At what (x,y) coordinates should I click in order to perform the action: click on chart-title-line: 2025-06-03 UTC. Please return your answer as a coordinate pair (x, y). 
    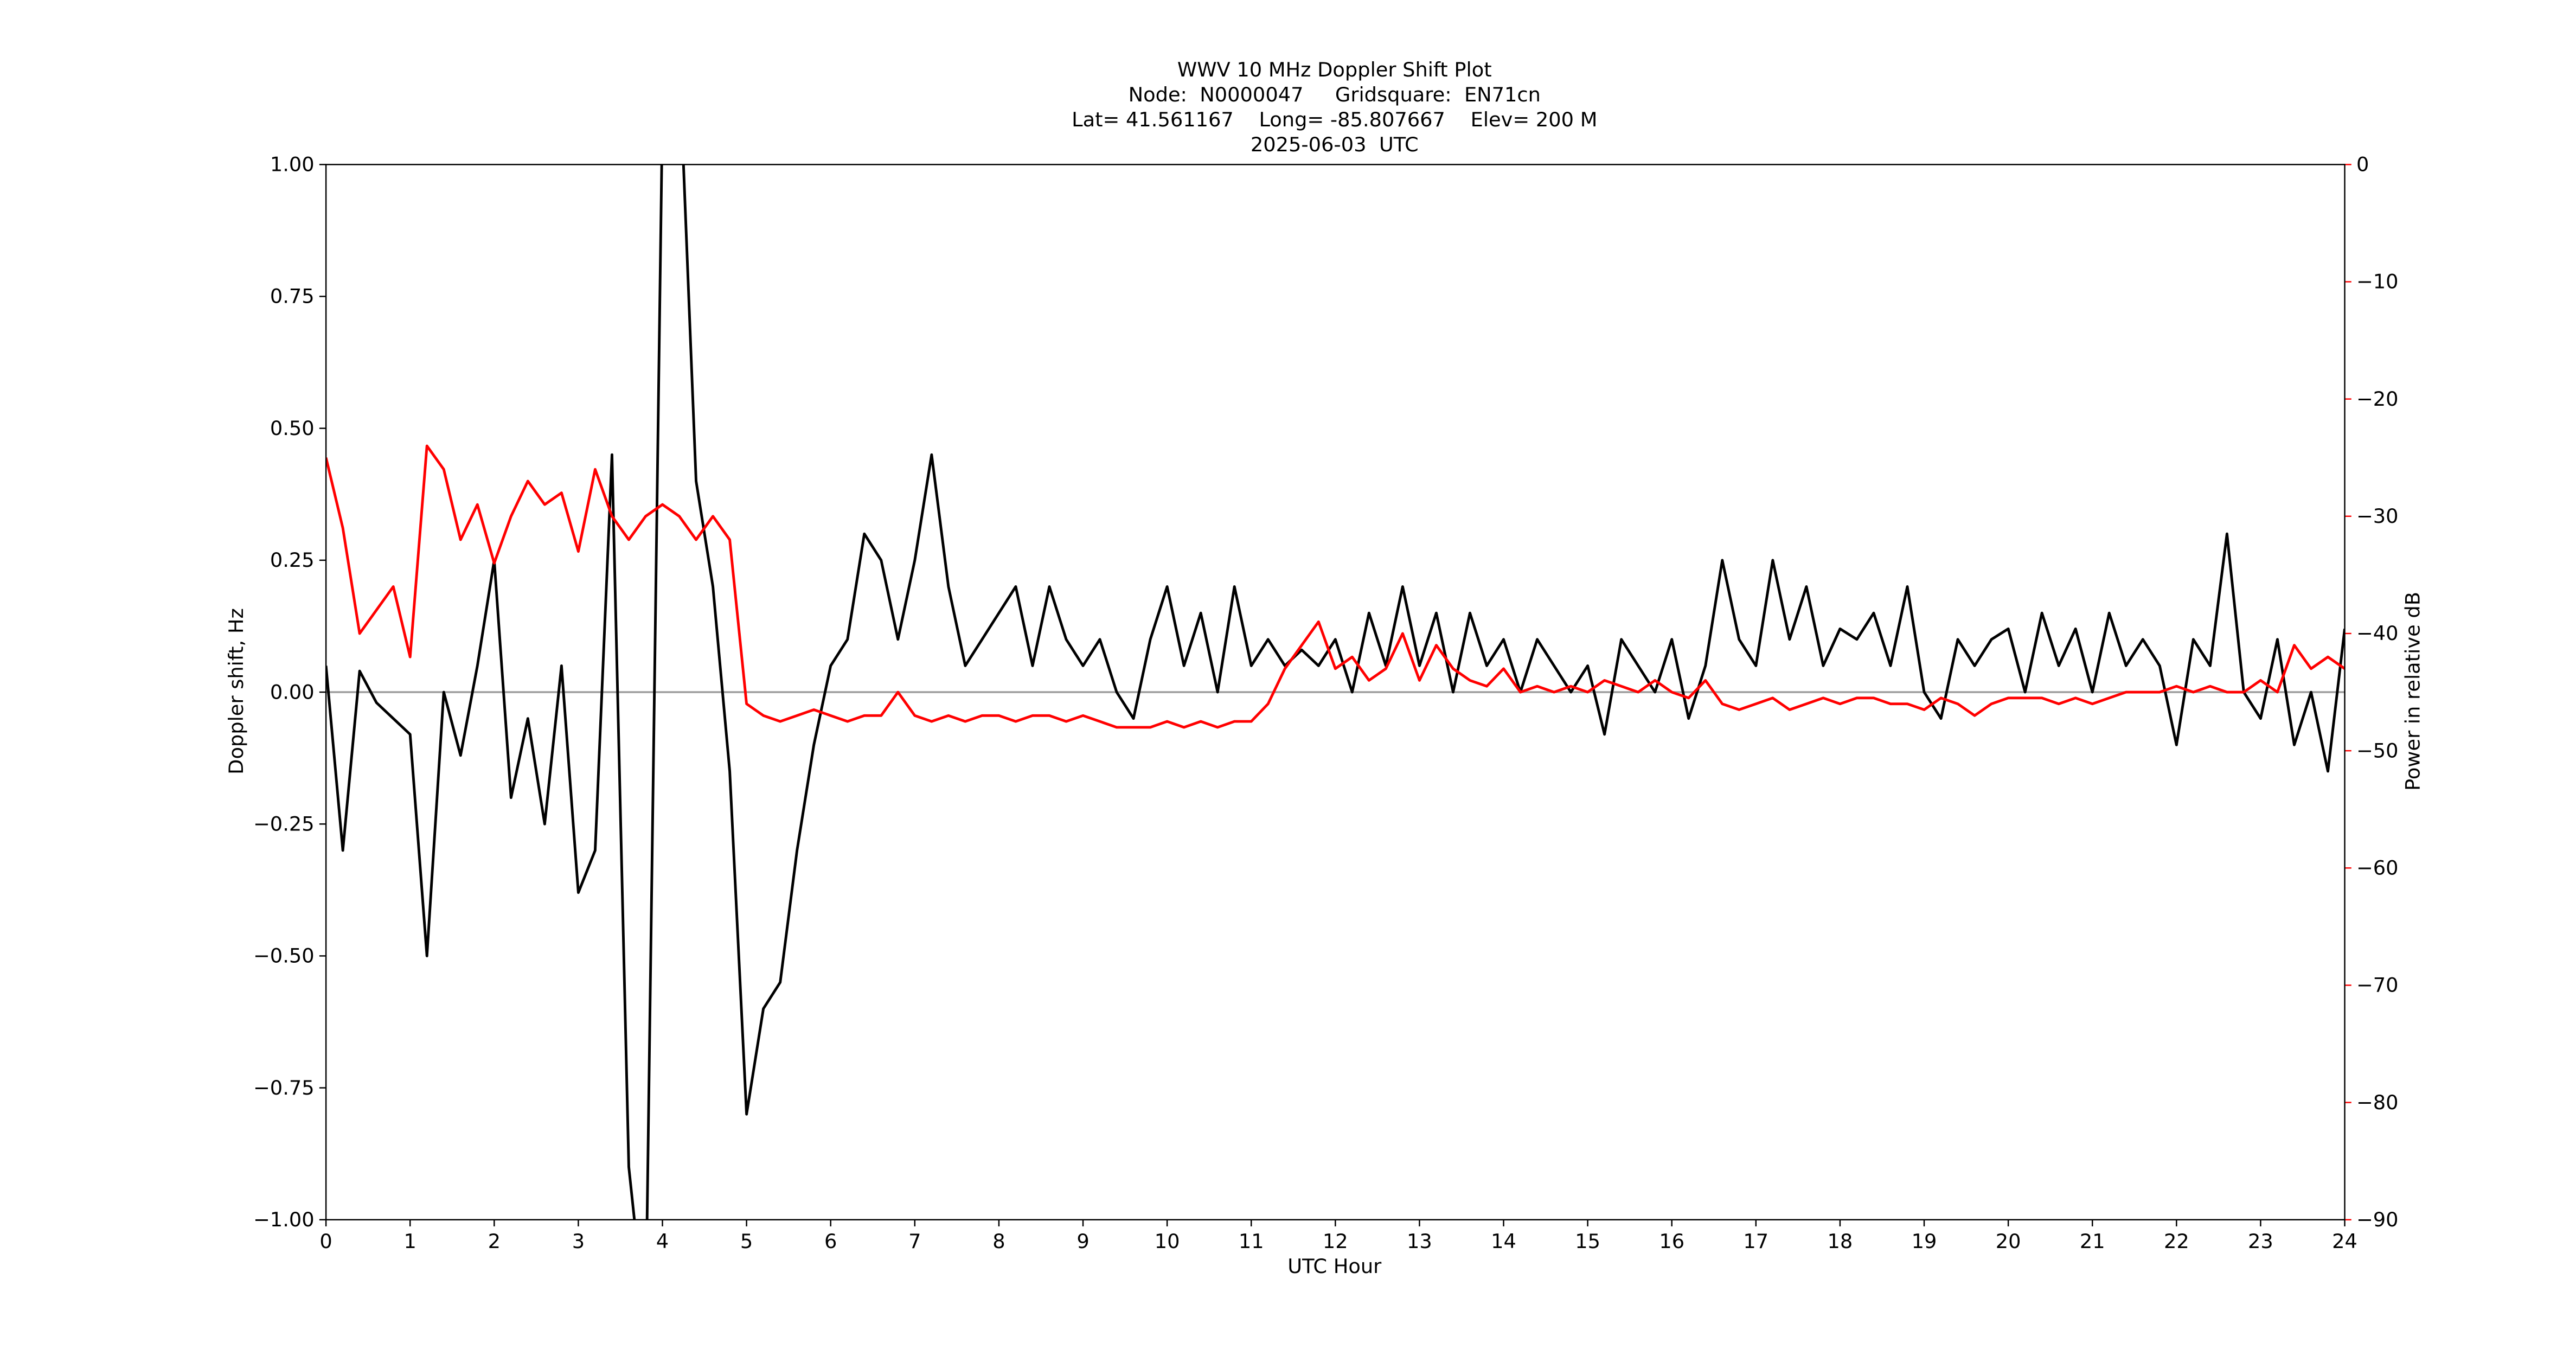
    Looking at the image, I should click on (1335, 144).